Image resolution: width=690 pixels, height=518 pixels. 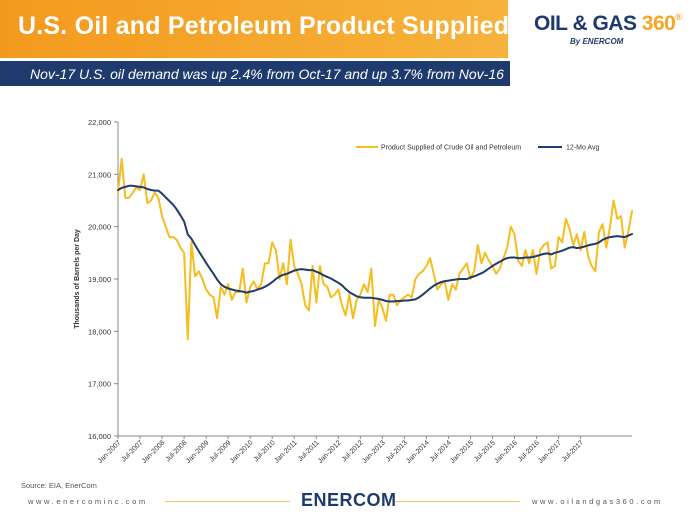 I want to click on x-tick-label: Jan-2016, so click(x=506, y=452).